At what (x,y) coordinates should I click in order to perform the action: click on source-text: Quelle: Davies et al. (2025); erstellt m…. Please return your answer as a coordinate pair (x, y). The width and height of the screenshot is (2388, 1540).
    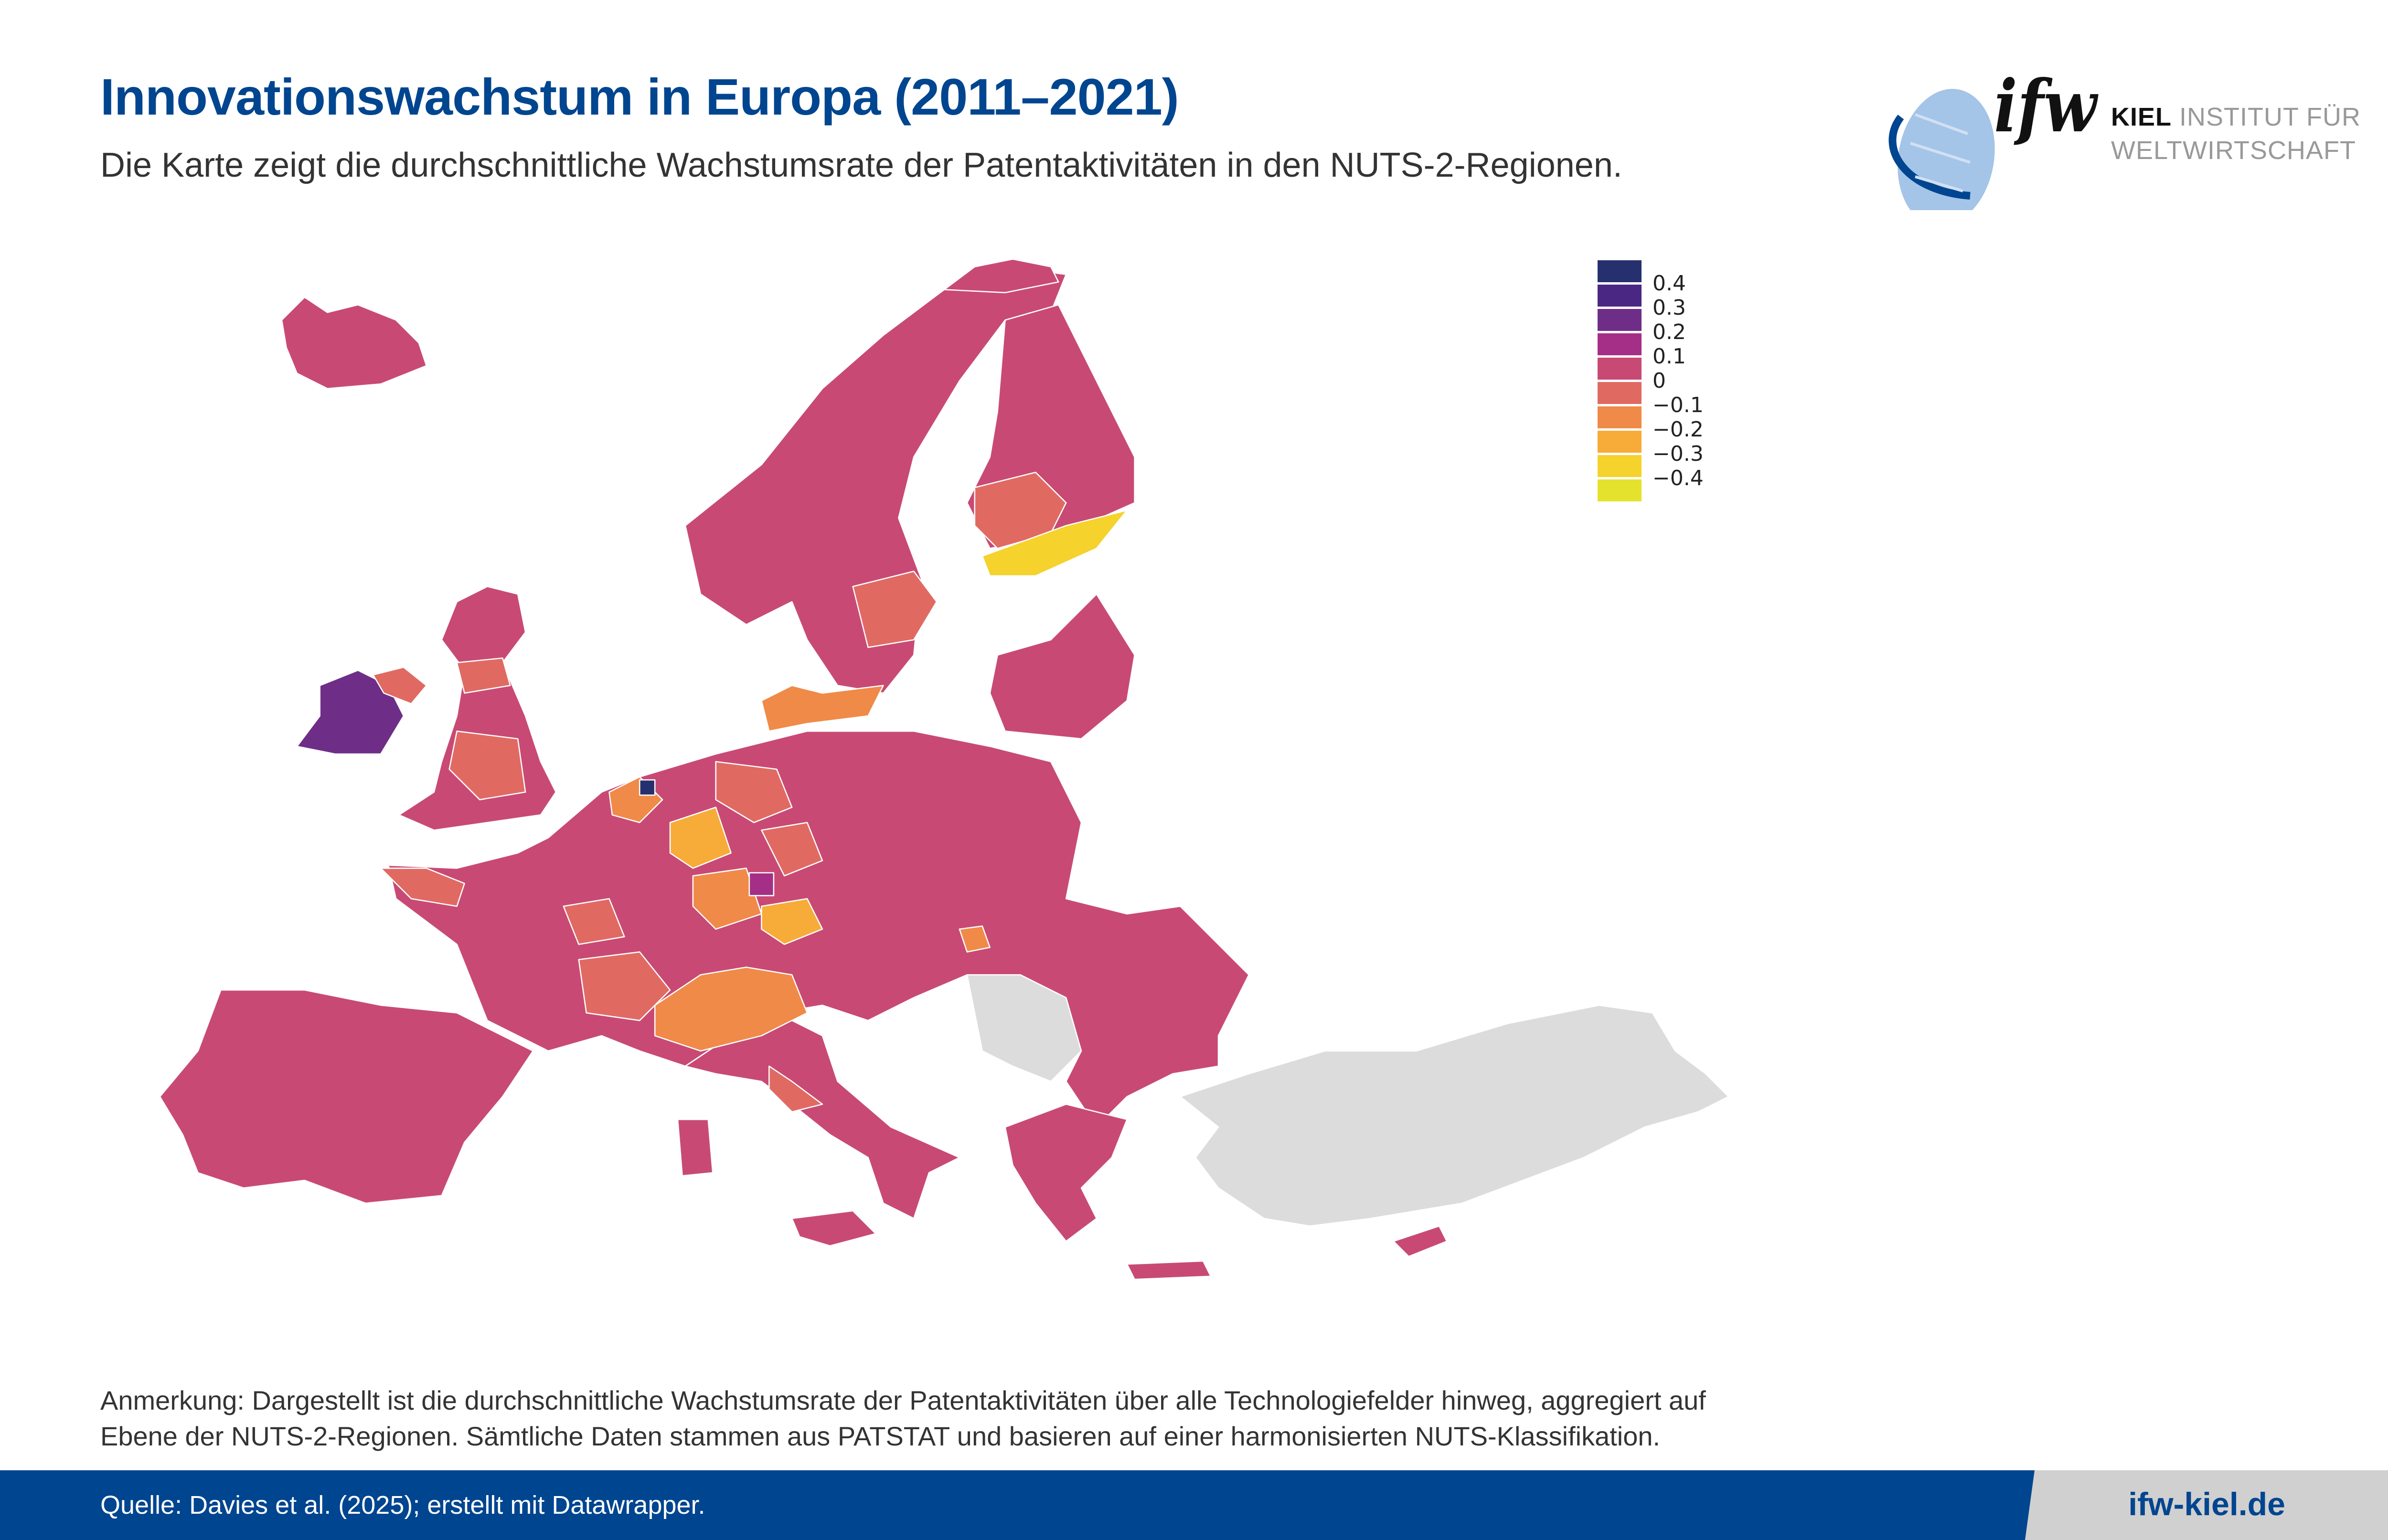
    Looking at the image, I should click on (402, 1505).